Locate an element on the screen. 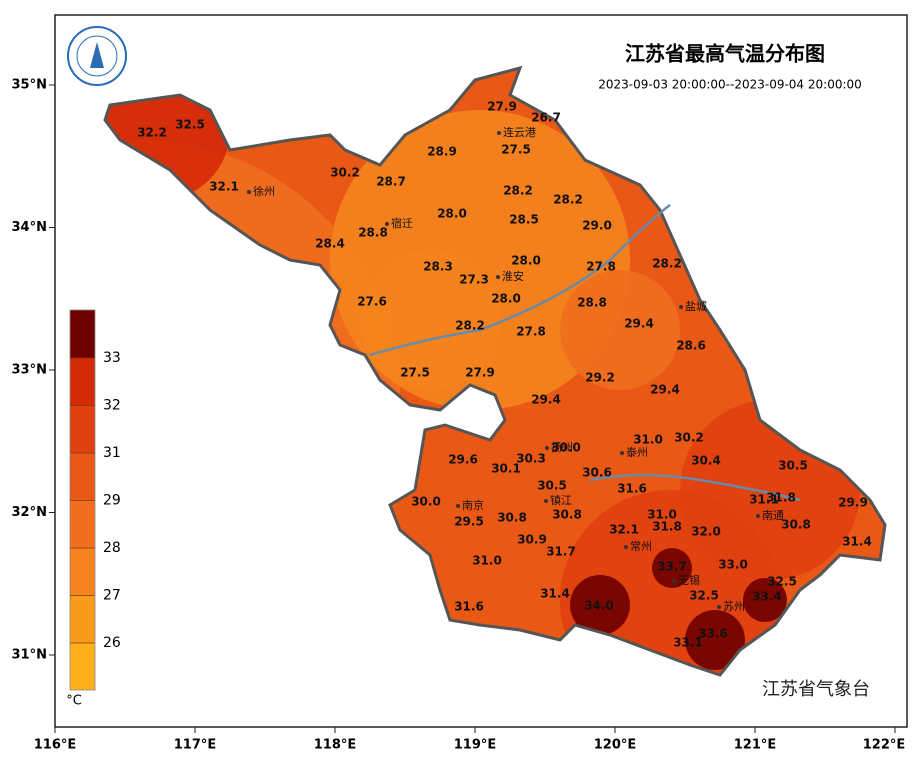  legend-label: 29 is located at coordinates (112, 501).